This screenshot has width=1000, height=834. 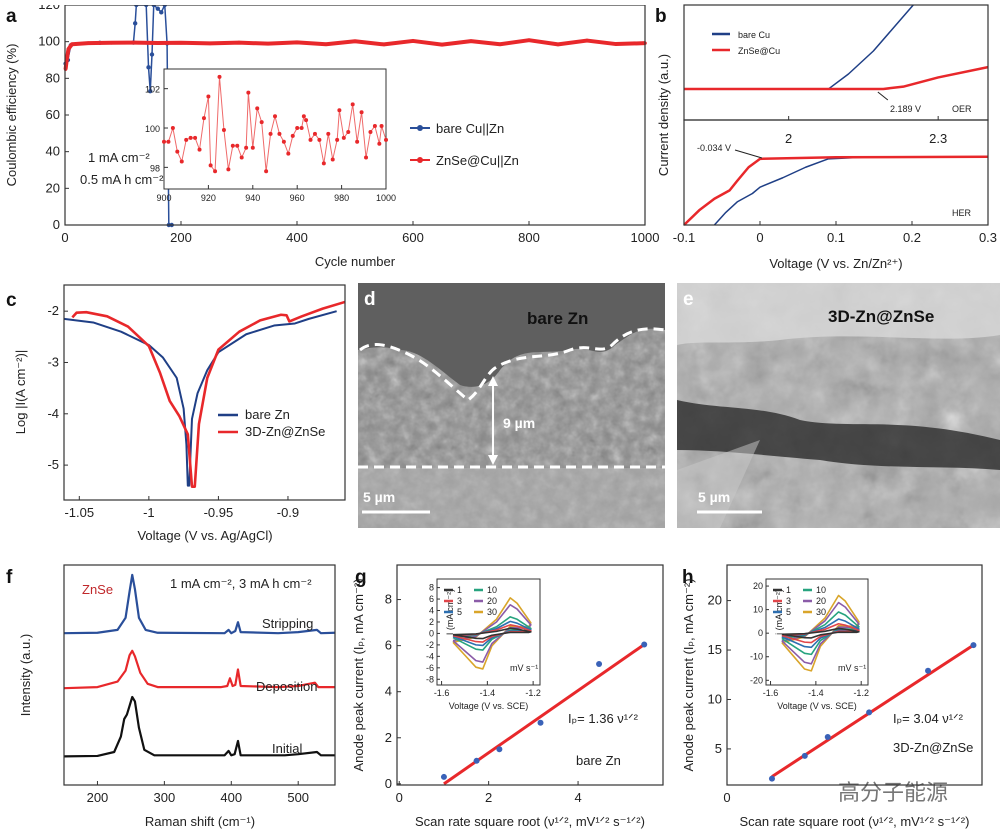 I want to click on sample-label: bare Zn, so click(x=598, y=760).